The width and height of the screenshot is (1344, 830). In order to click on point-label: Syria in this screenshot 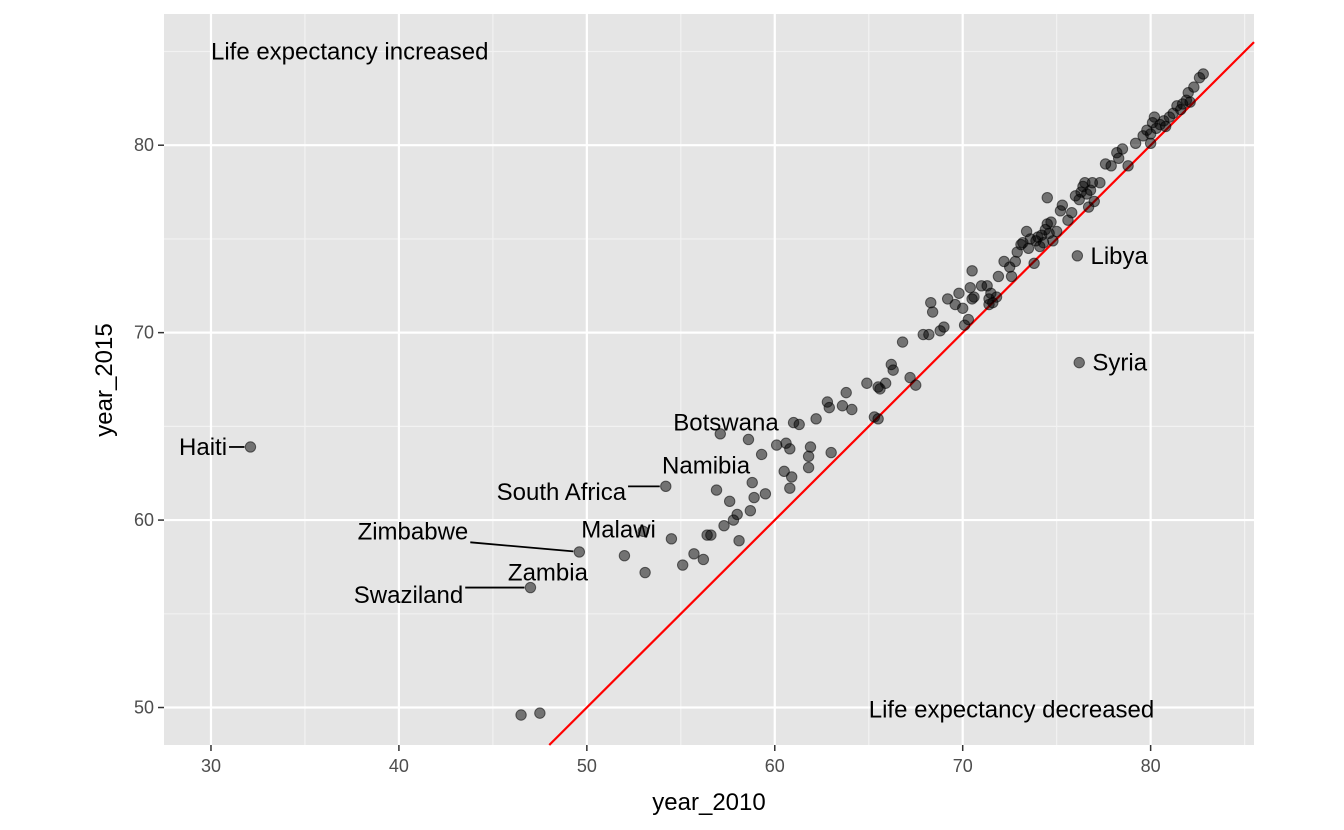, I will do `click(1119, 363)`.